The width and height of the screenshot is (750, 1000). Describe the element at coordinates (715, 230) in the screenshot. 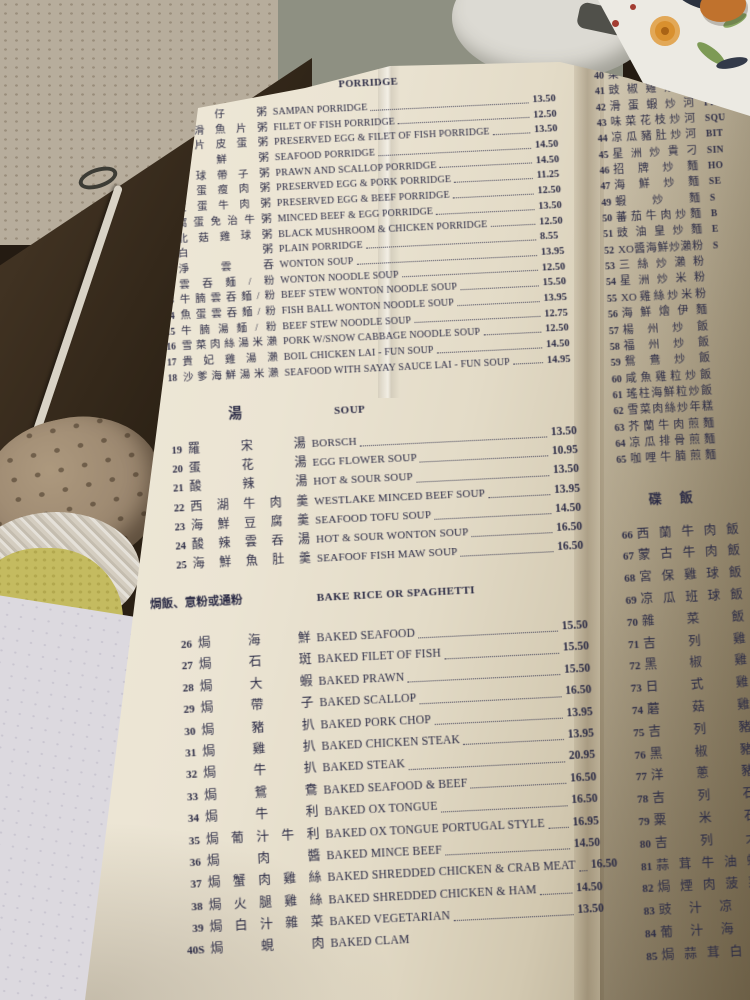

I see `item-name-english-fragment: E` at that location.